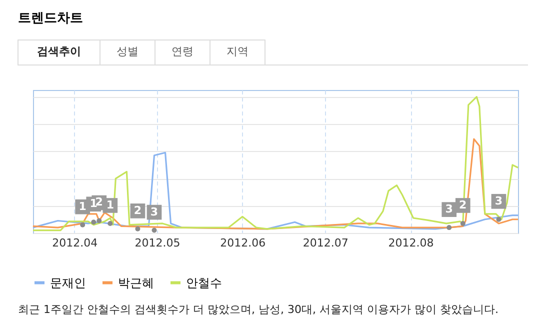  I want to click on text: 지역, so click(237, 51).